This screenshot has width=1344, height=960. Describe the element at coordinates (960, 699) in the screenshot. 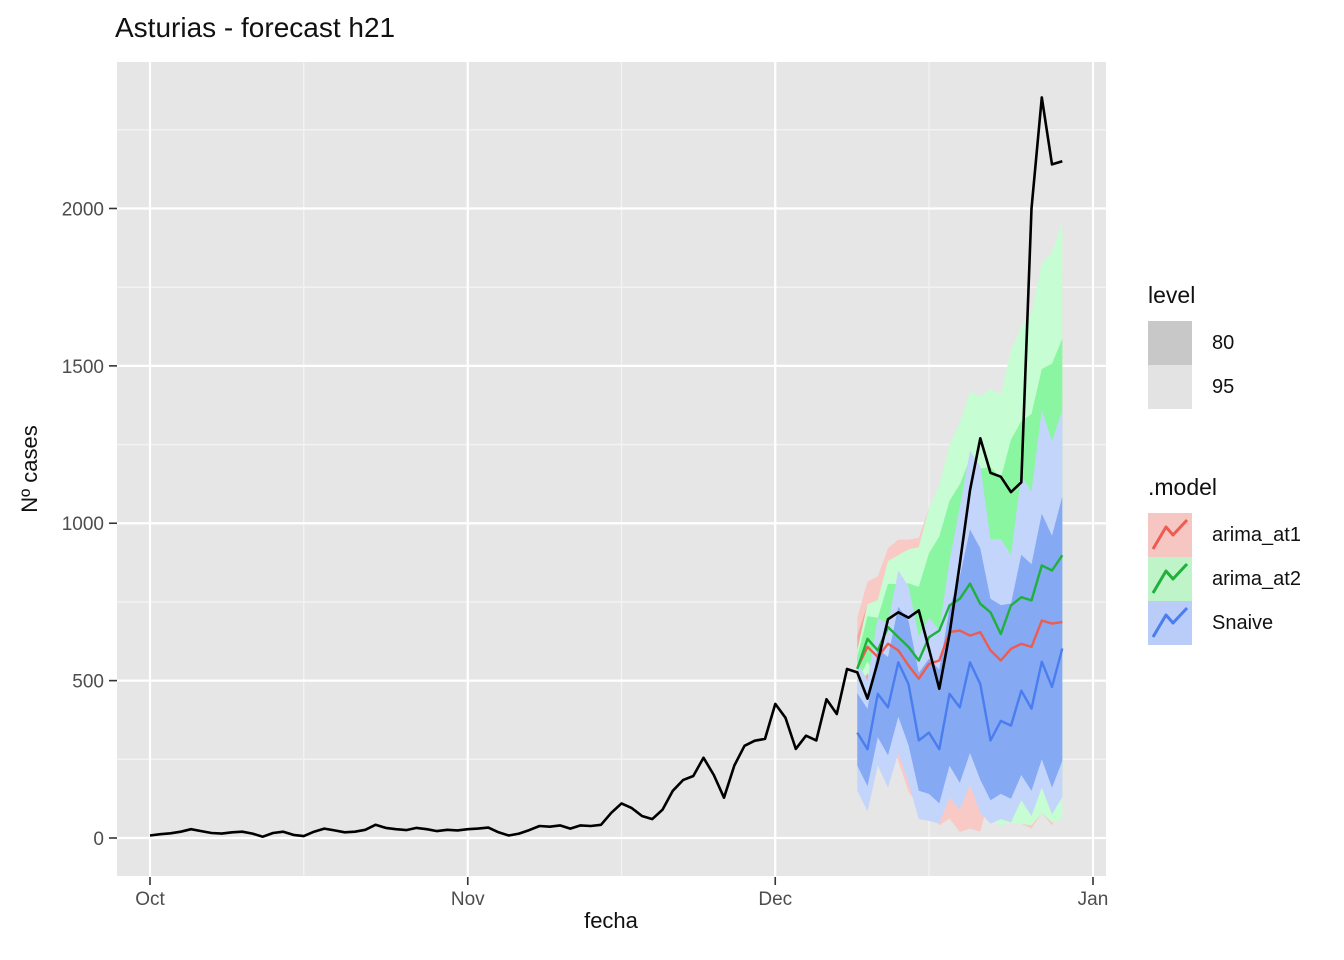

I see `Snaive-mean-line` at that location.